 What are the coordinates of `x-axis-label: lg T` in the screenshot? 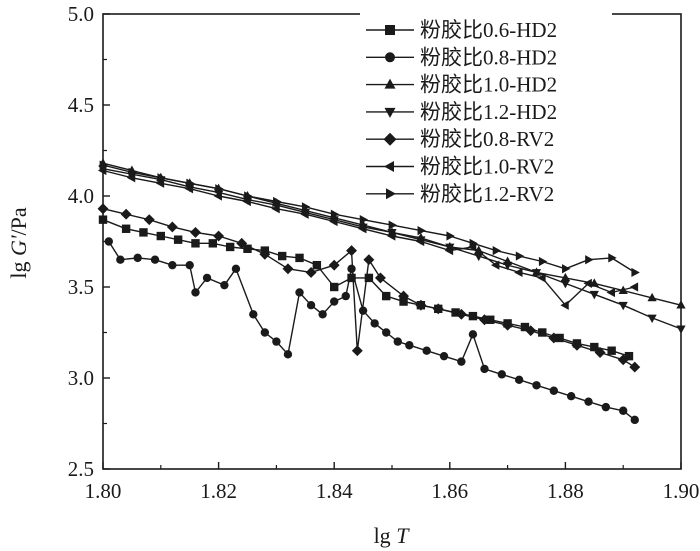 It's located at (392, 535).